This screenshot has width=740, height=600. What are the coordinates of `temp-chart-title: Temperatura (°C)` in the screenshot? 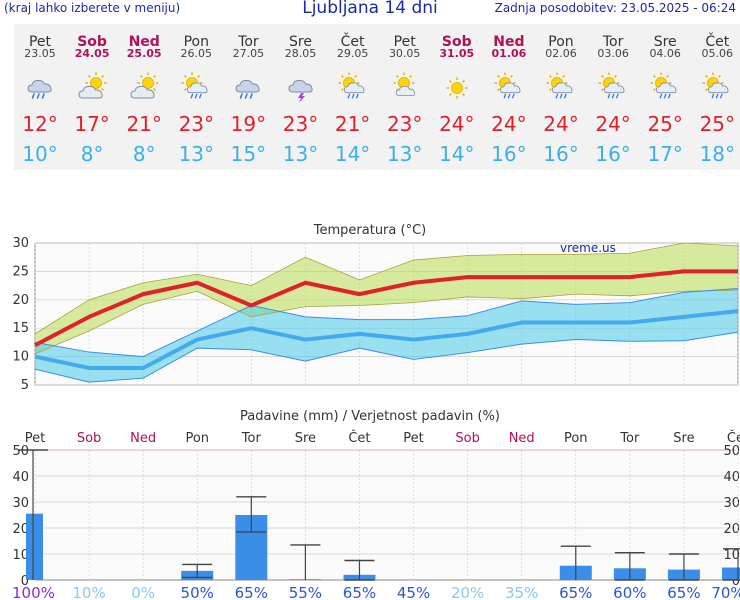 It's located at (369, 230).